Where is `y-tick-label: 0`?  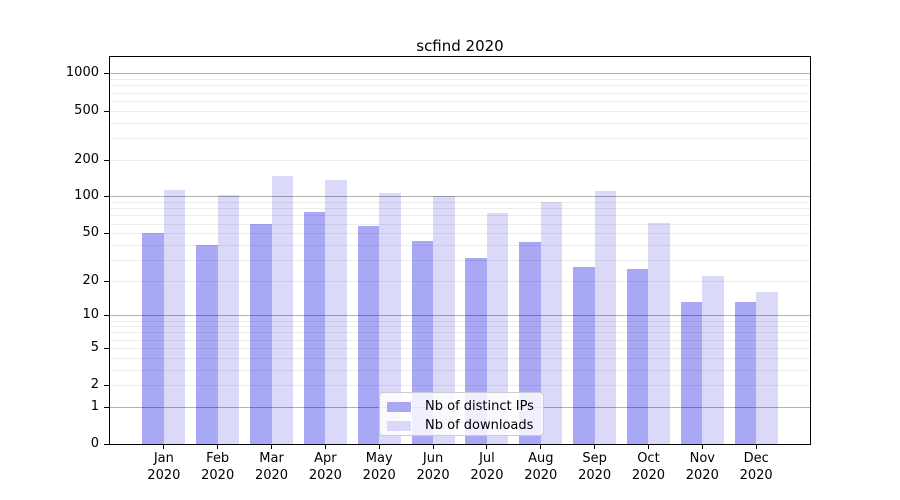
y-tick-label: 0 is located at coordinates (94, 443).